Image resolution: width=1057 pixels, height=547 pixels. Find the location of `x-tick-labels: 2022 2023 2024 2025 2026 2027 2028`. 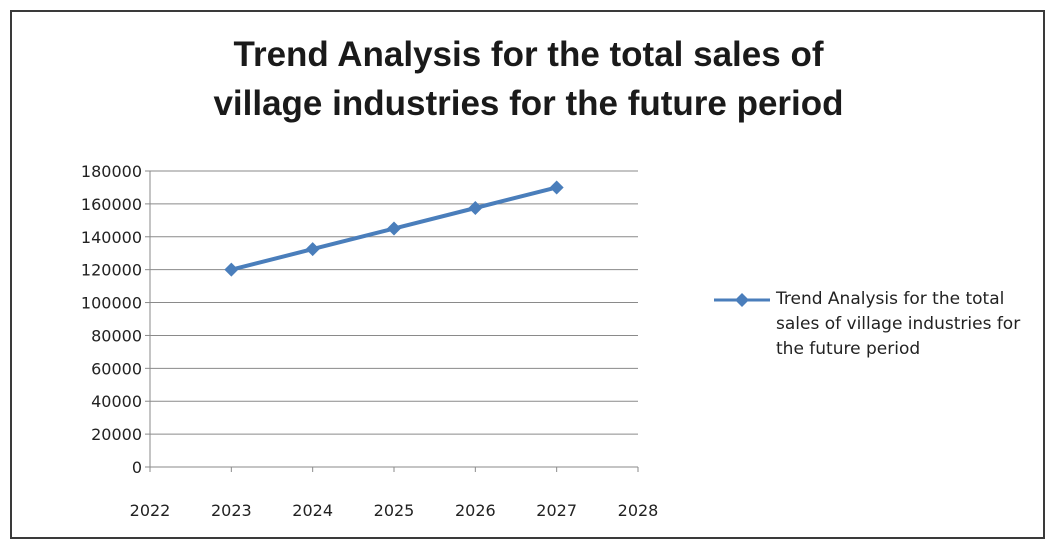

x-tick-labels: 2022 2023 2024 2025 2026 2027 2028 is located at coordinates (394, 510).